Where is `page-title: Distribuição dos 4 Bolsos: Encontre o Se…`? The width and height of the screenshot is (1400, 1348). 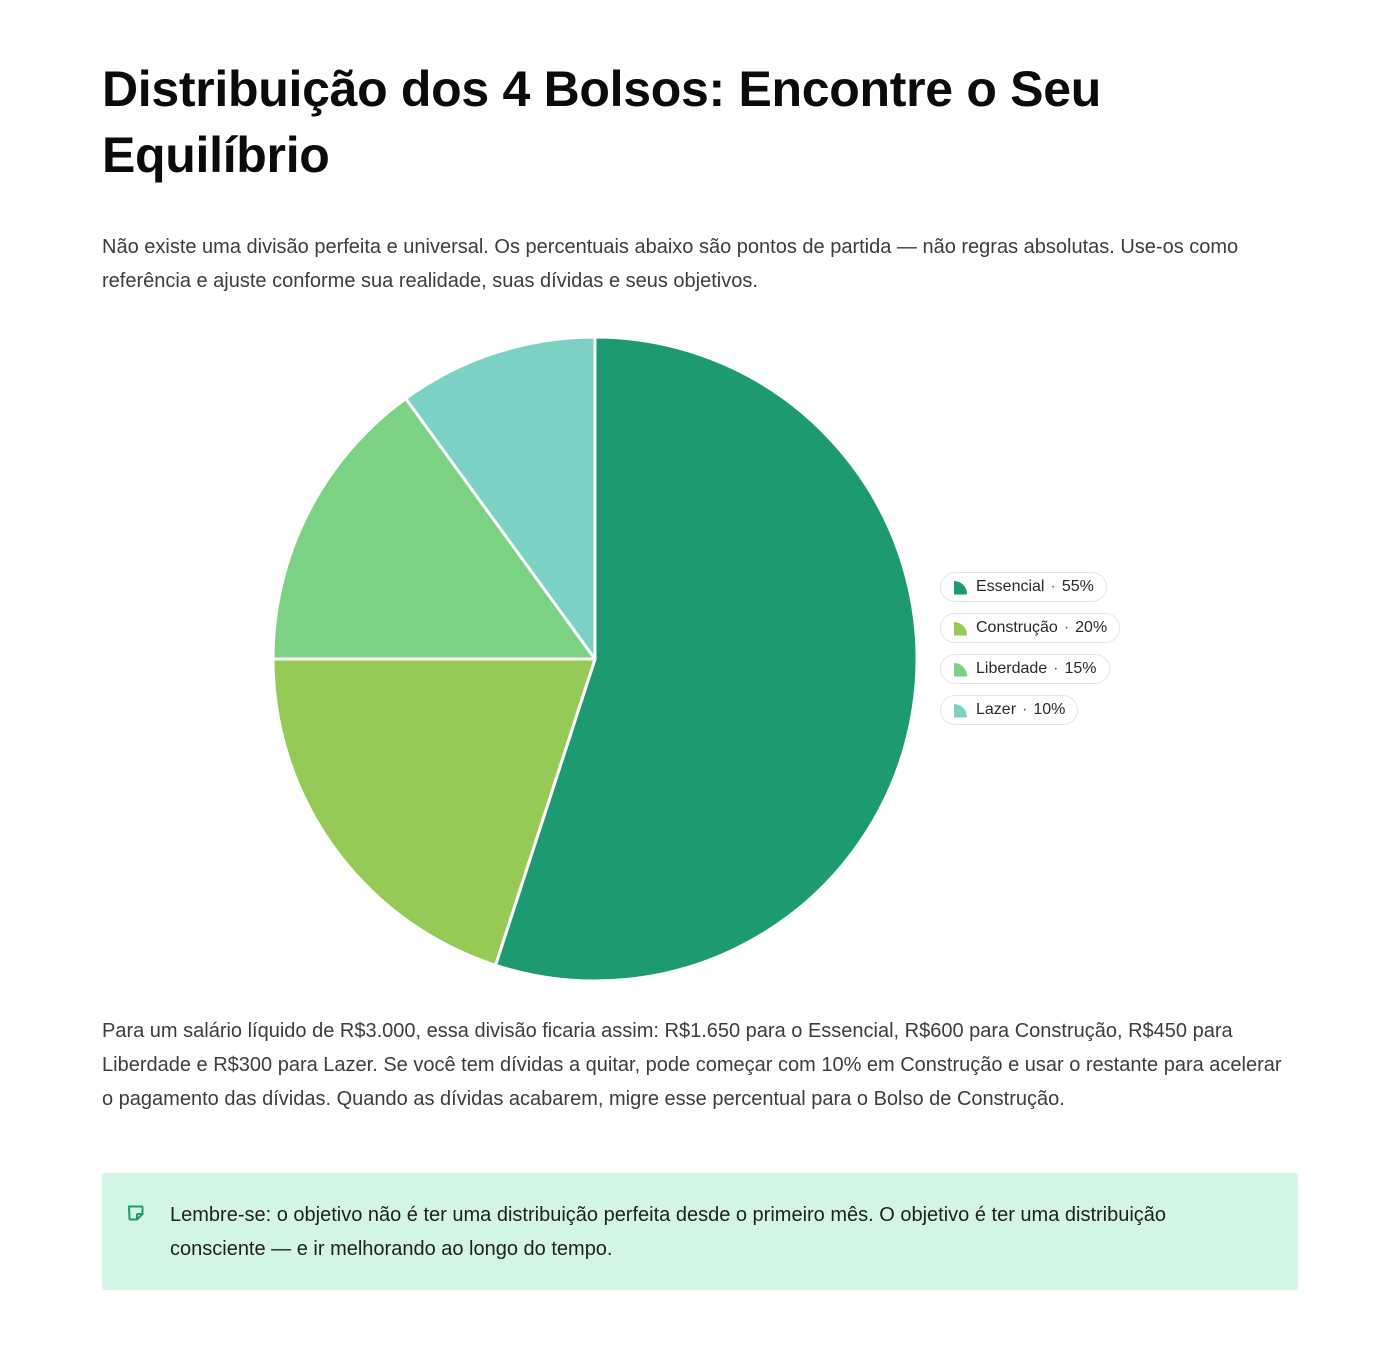 page-title: Distribuição dos 4 Bolsos: Encontre o Se… is located at coordinates (601, 122).